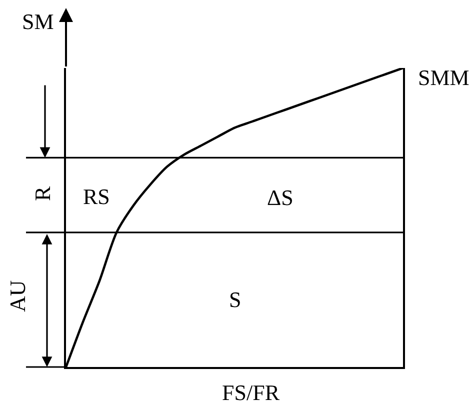 The image size is (472, 408). What do you see at coordinates (251, 392) in the screenshot?
I see `x-axis-title: FS/FR` at bounding box center [251, 392].